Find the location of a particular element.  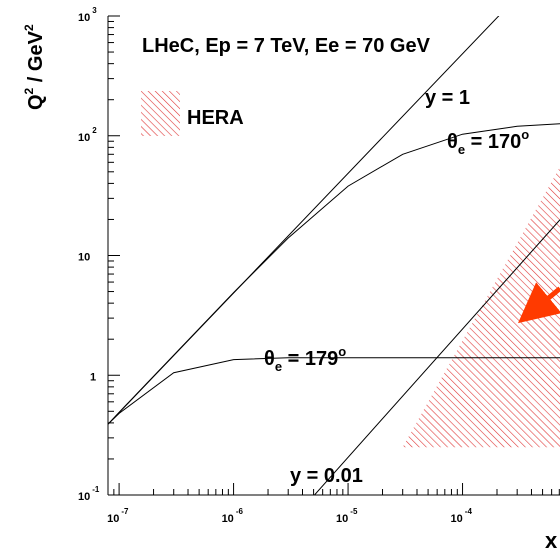

y-axis-label: Q2 / GeV2 is located at coordinates (34, 67).